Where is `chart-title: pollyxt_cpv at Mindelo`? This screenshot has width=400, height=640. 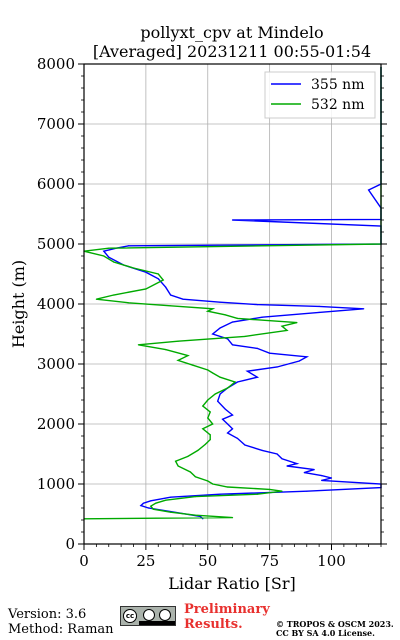
chart-title: pollyxt_cpv at Mindelo is located at coordinates (231, 32).